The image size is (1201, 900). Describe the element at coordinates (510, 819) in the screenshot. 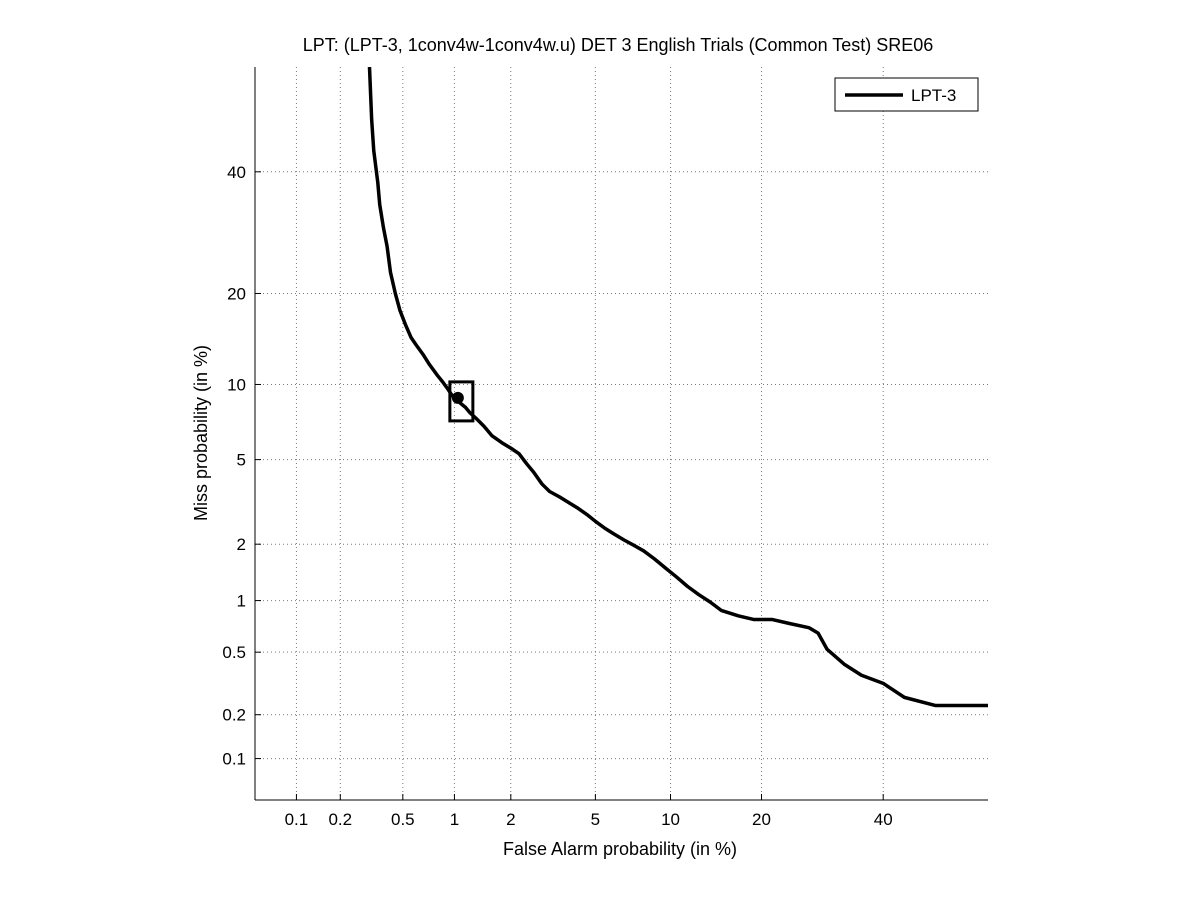

I see `x-tick-label-4: 2` at that location.